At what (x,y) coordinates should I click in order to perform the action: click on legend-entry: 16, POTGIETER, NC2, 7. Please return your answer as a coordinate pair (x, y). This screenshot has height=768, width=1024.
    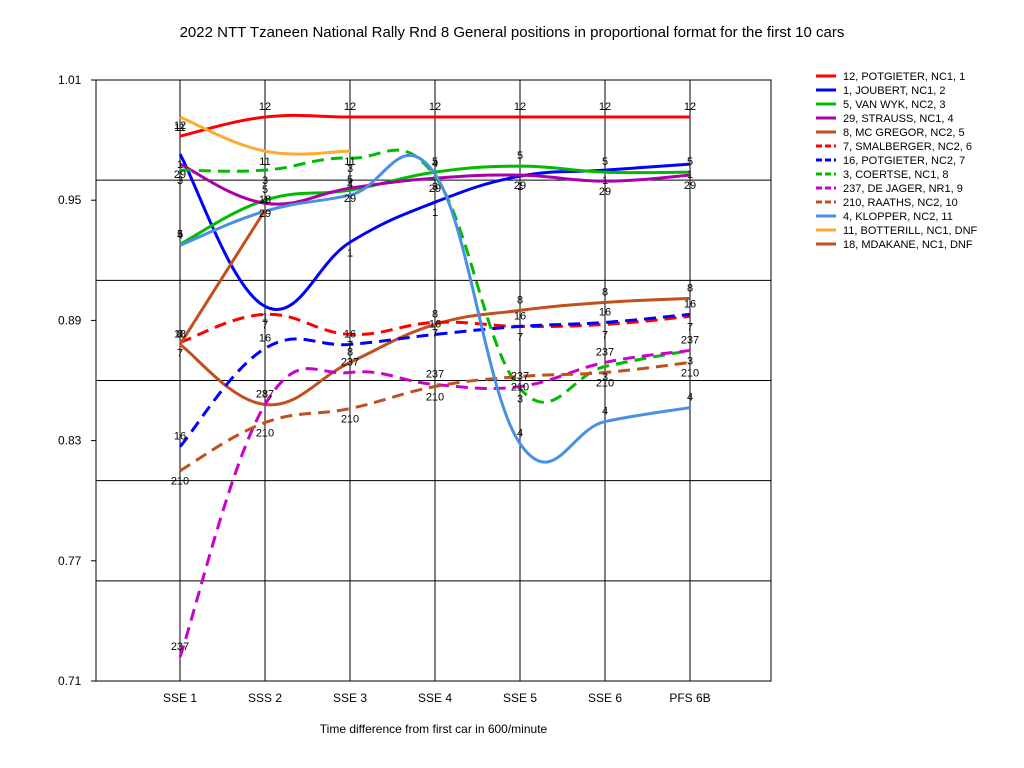
    Looking at the image, I should click on (904, 161).